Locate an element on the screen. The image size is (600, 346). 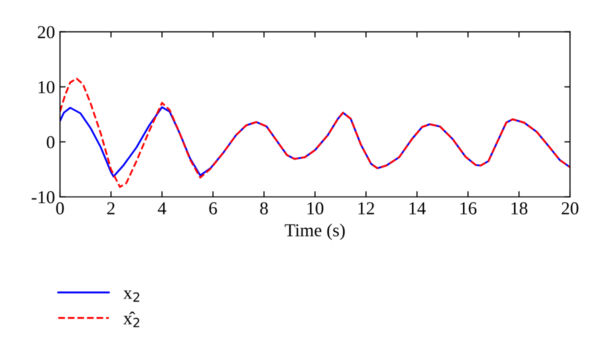
x-tick-label: 8 is located at coordinates (264, 208).